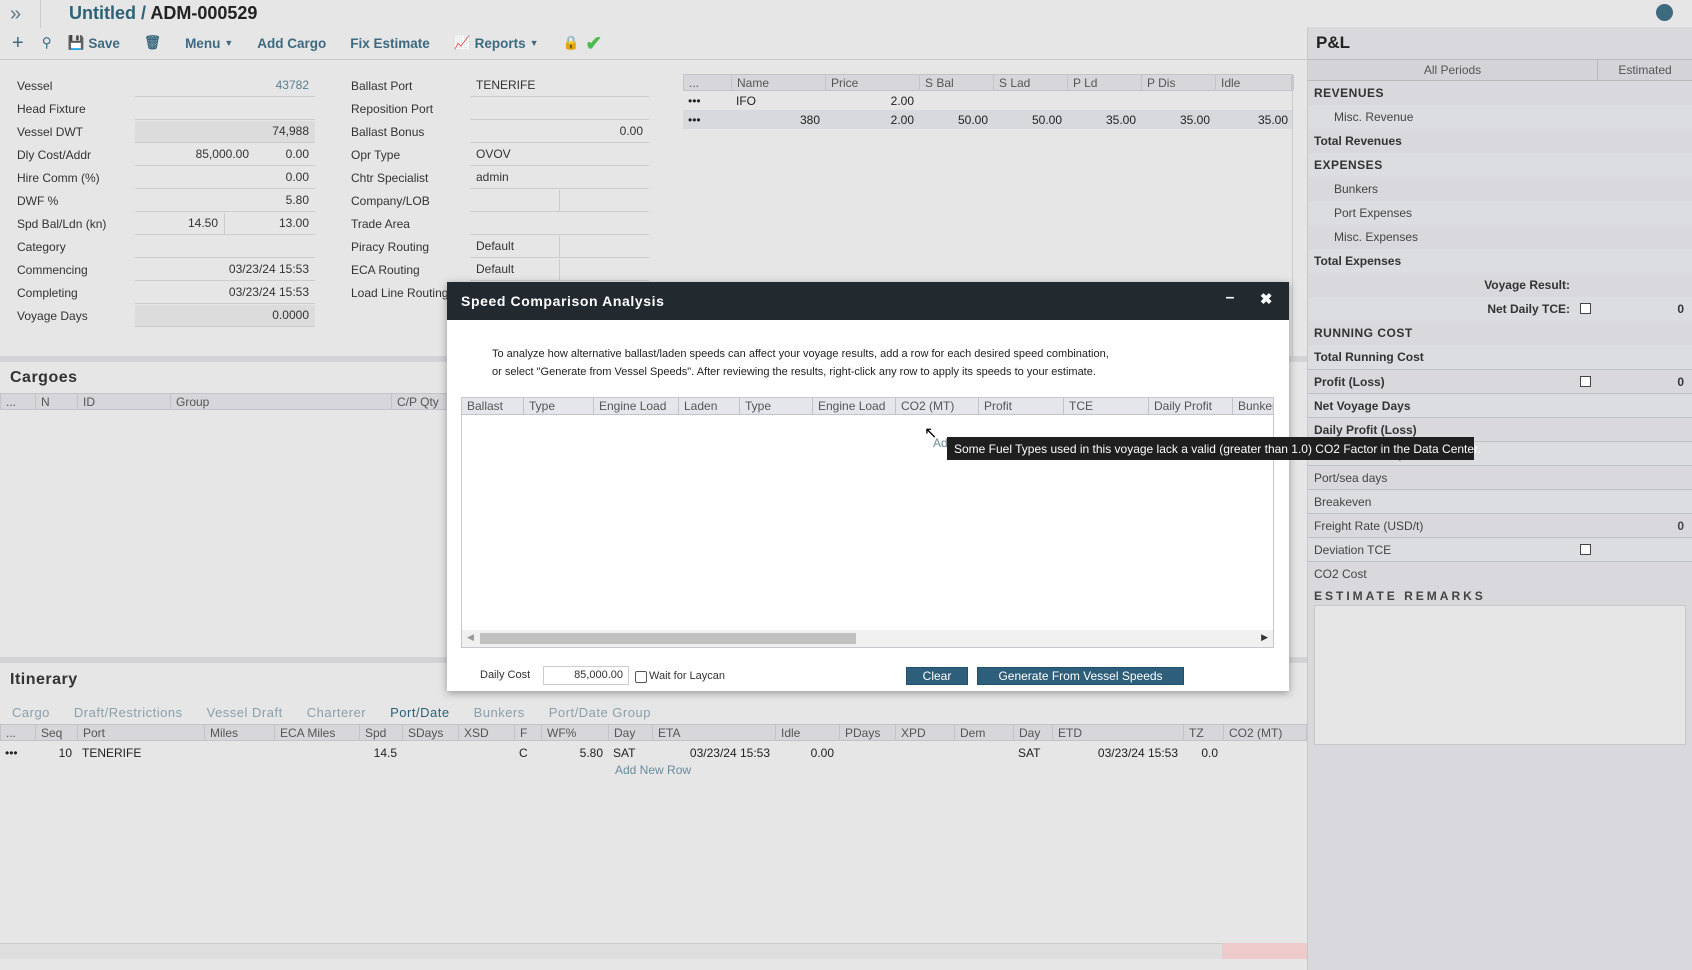 This screenshot has height=970, width=1692. What do you see at coordinates (867, 638) in the screenshot?
I see `grid-scrollbar: ◀ ▶` at bounding box center [867, 638].